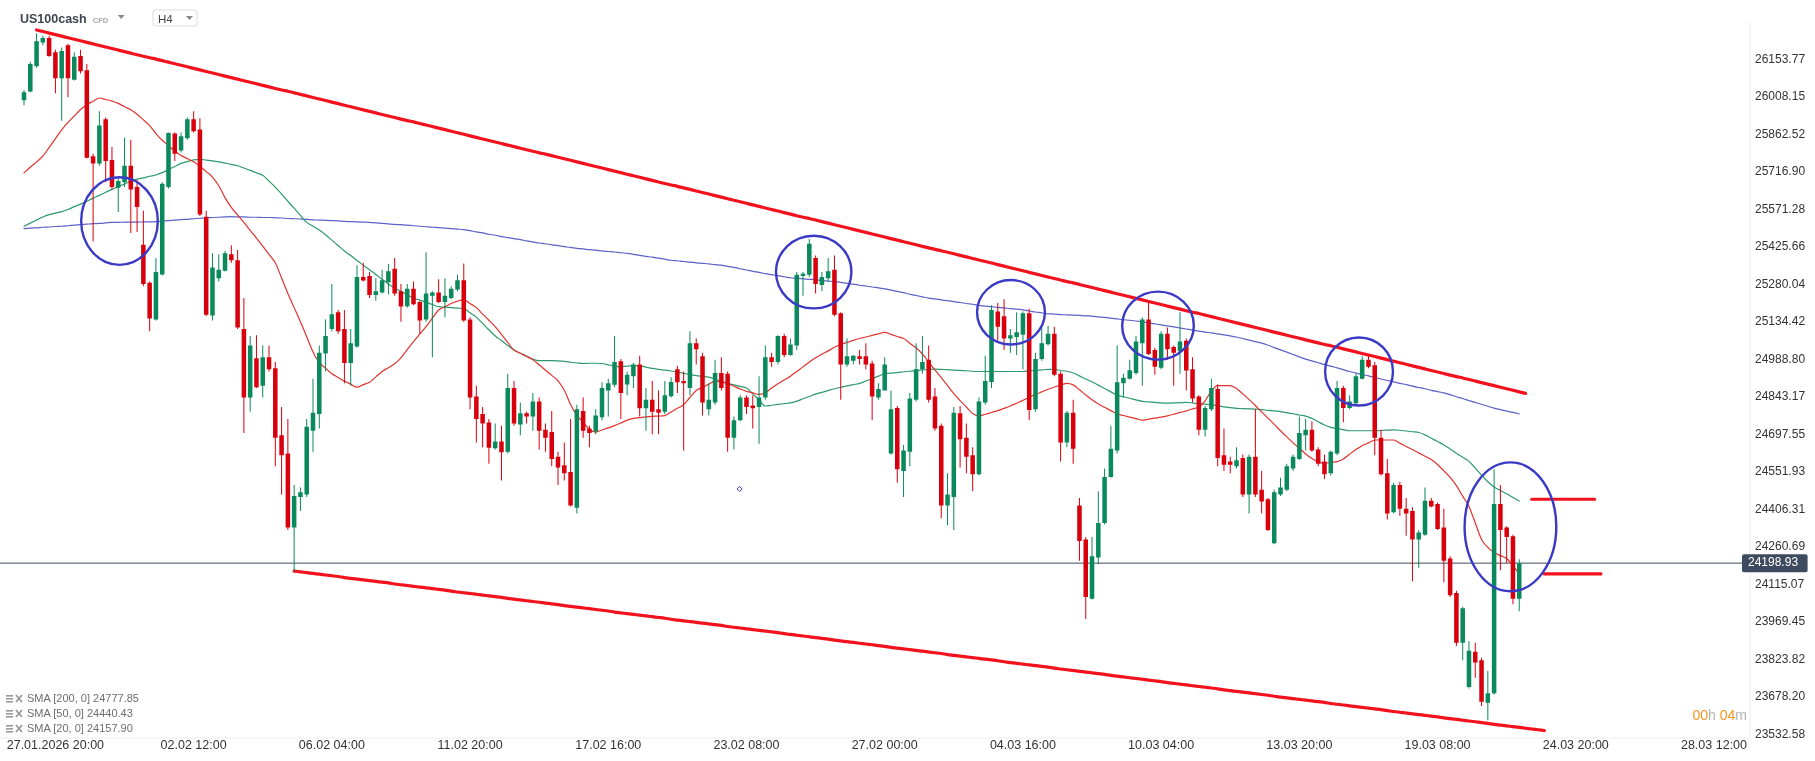  I want to click on y-tick-label: 24115.07, so click(1780, 583).